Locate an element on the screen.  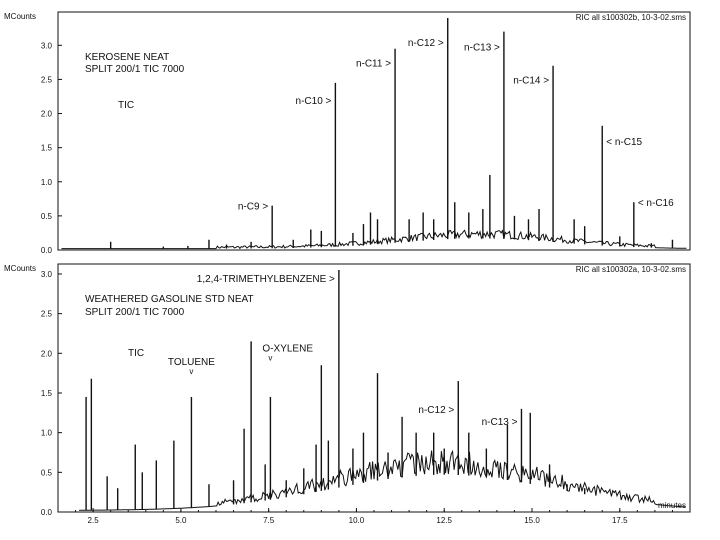
x-tick-label: 5.0 is located at coordinates (181, 520).